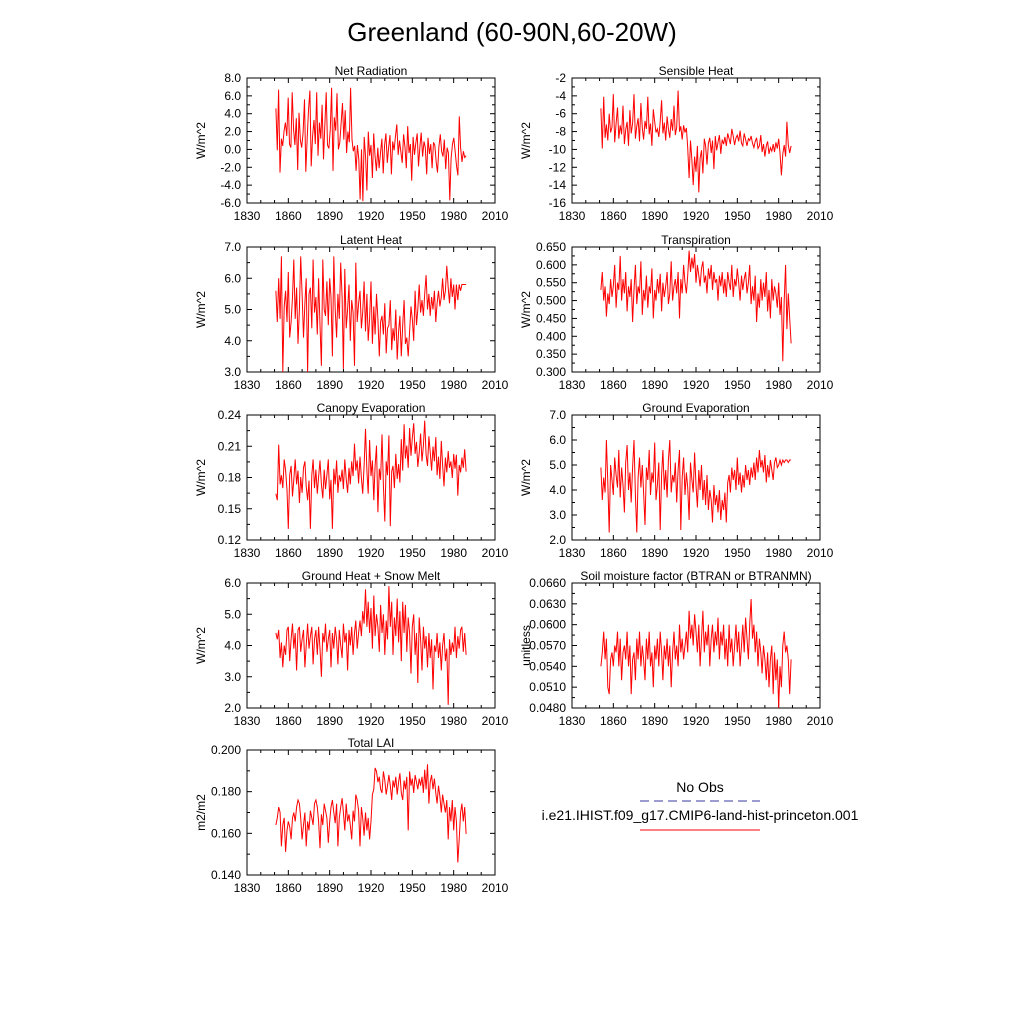  I want to click on legend-obs-label: No Obs, so click(699, 787).